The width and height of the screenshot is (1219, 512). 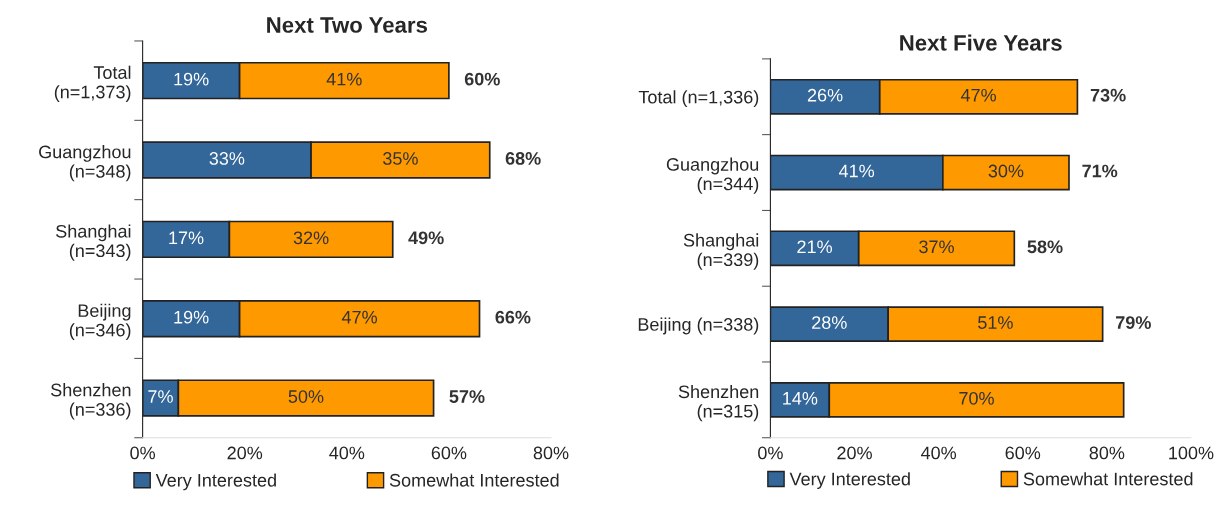 I want to click on total-label: 68%, so click(x=523, y=158).